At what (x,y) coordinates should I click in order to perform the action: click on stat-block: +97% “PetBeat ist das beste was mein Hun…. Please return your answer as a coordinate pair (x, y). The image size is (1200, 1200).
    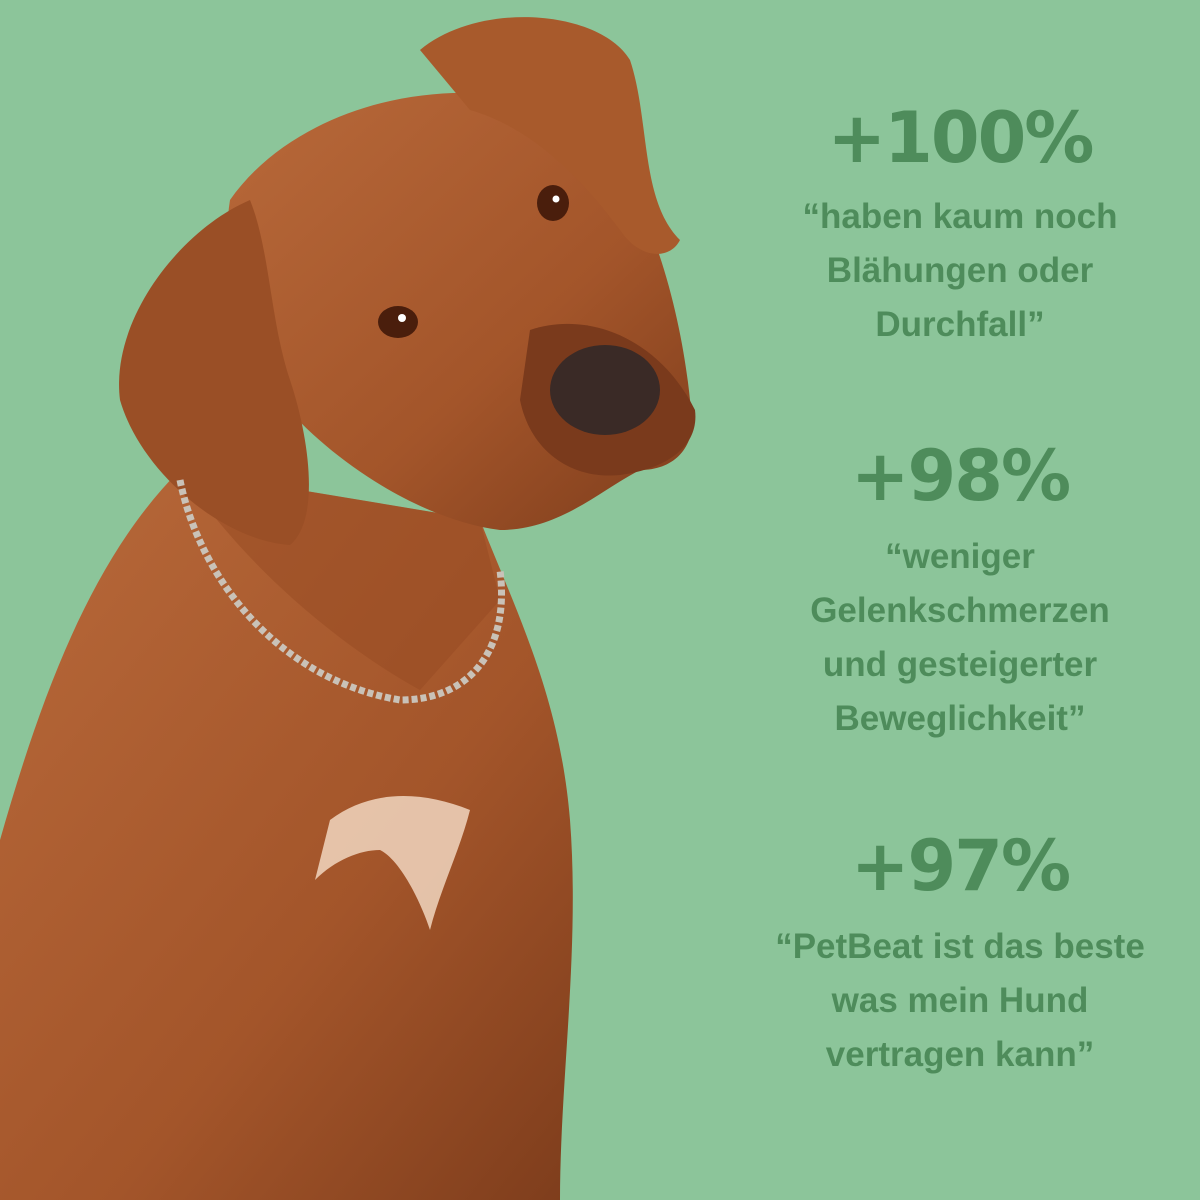
    Looking at the image, I should click on (960, 954).